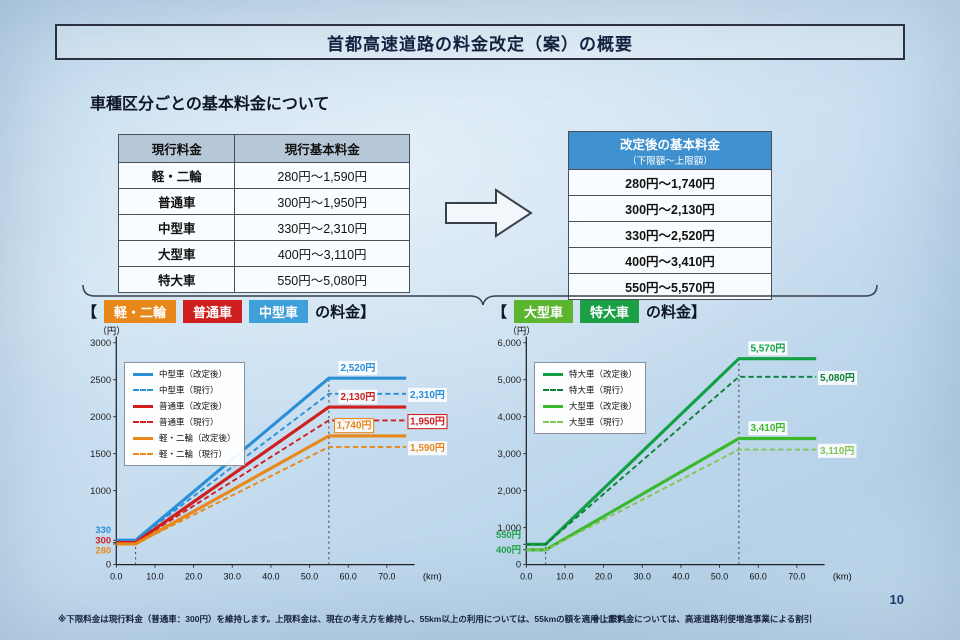  Describe the element at coordinates (837, 378) in the screenshot. I see `price-label: 5,080円` at that location.